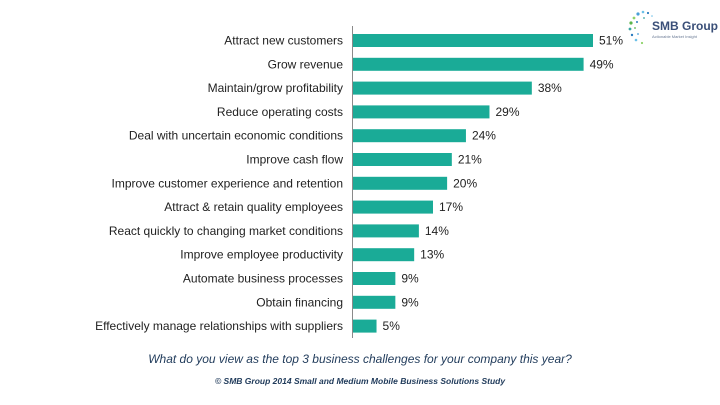 The height and width of the screenshot is (405, 720). What do you see at coordinates (263, 279) in the screenshot?
I see `category-label: Automate business processes` at bounding box center [263, 279].